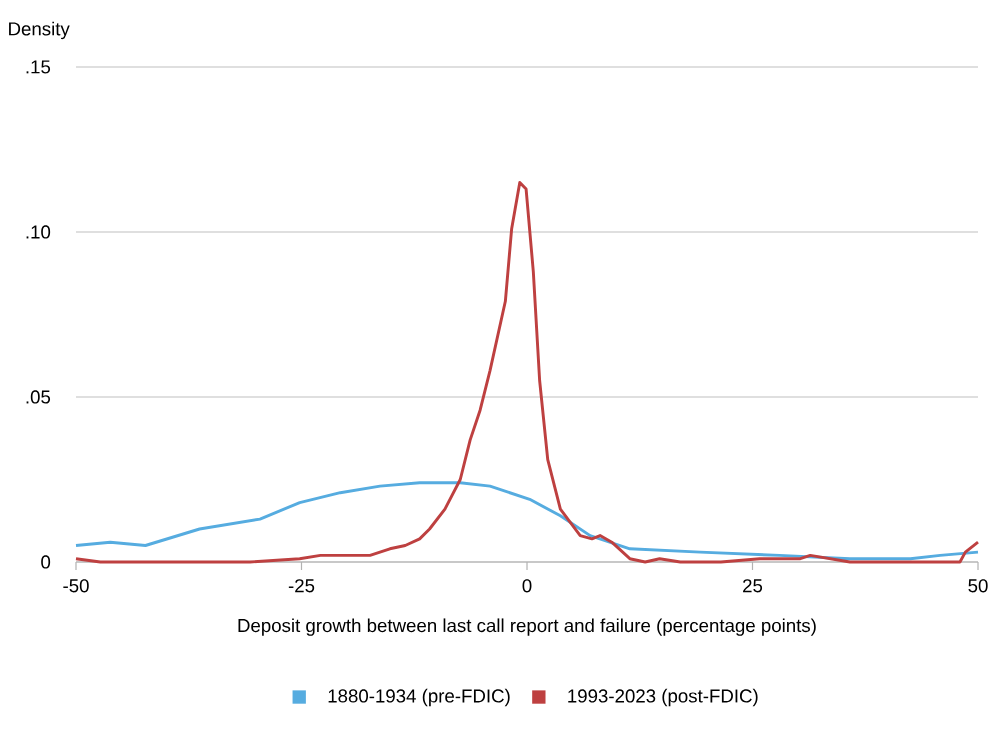 The width and height of the screenshot is (1004, 731). Describe the element at coordinates (39, 30) in the screenshot. I see `y-axis-title: Density` at that location.